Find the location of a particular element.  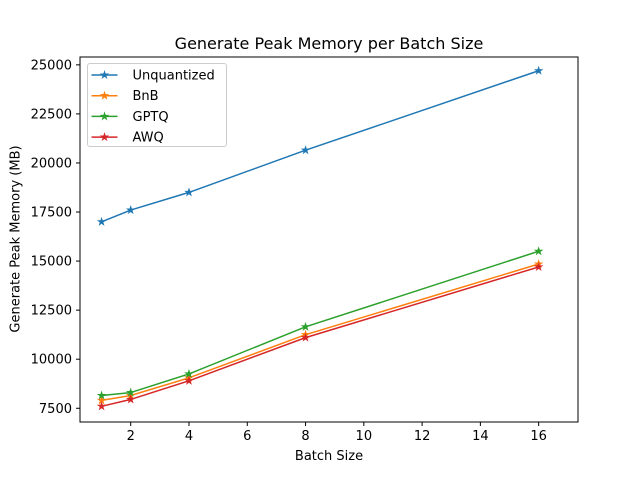

legend-label: AWQ is located at coordinates (148, 138).